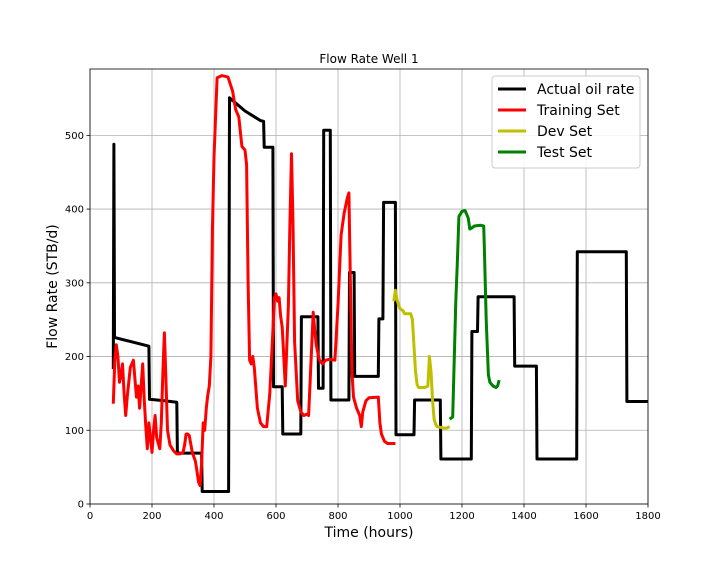  Describe the element at coordinates (74, 283) in the screenshot. I see `y-tick-label: 300` at that location.